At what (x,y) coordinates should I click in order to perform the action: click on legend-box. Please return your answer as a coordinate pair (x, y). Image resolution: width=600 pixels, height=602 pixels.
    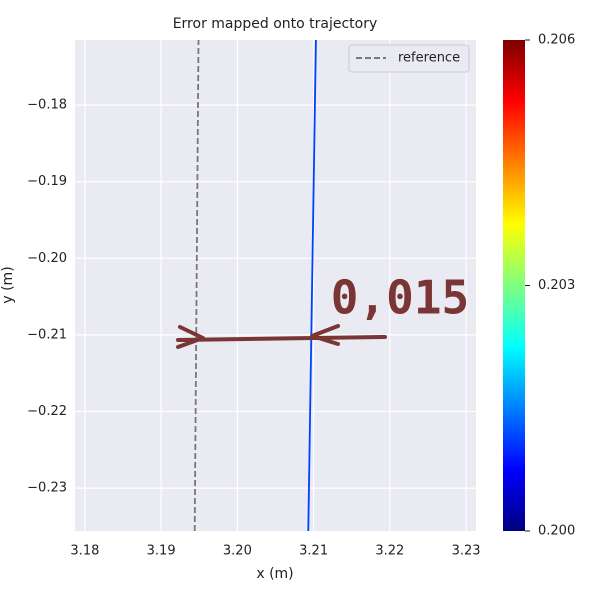
    Looking at the image, I should click on (409, 58).